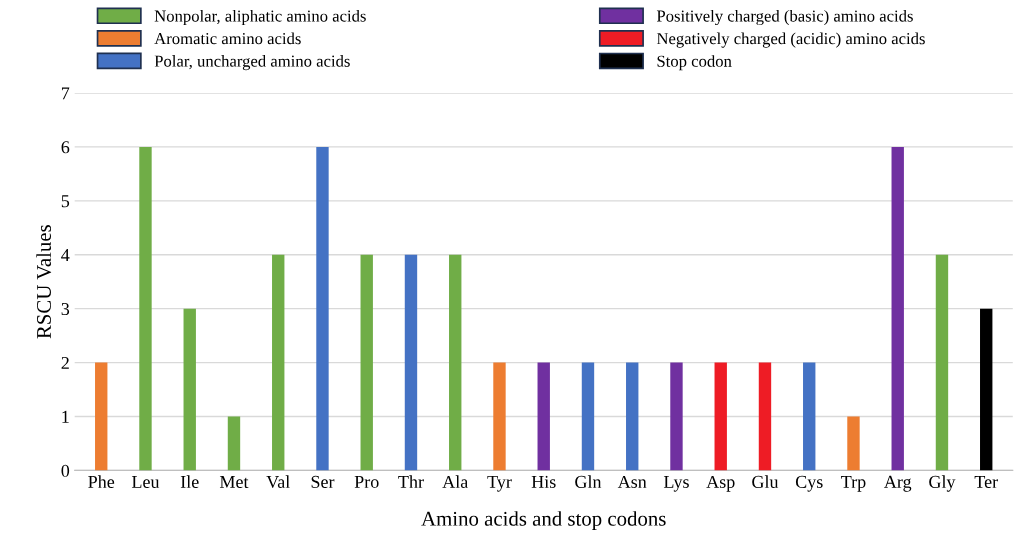 The height and width of the screenshot is (547, 1023). What do you see at coordinates (411, 481) in the screenshot?
I see `x-tick-label: Thr` at bounding box center [411, 481].